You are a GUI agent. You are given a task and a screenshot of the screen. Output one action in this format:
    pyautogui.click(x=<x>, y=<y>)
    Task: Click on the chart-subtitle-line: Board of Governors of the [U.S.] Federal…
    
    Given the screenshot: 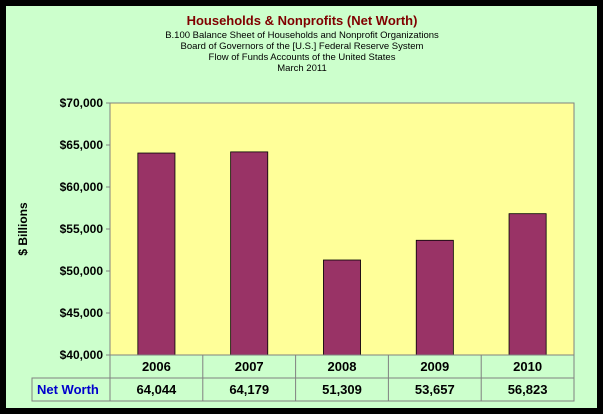 What is the action you would take?
    pyautogui.click(x=302, y=46)
    